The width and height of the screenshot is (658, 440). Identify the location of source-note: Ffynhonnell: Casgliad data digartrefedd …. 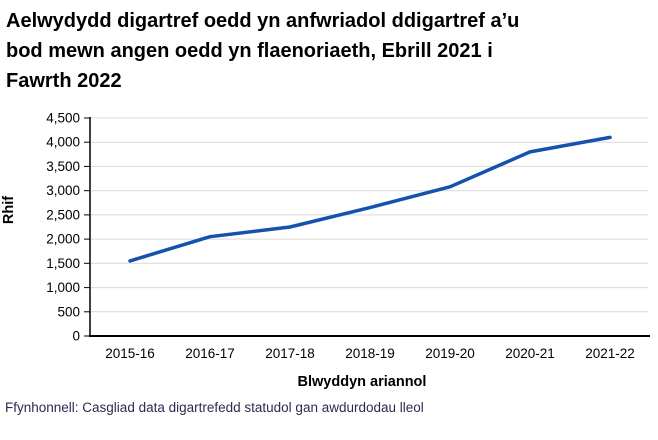
(214, 407).